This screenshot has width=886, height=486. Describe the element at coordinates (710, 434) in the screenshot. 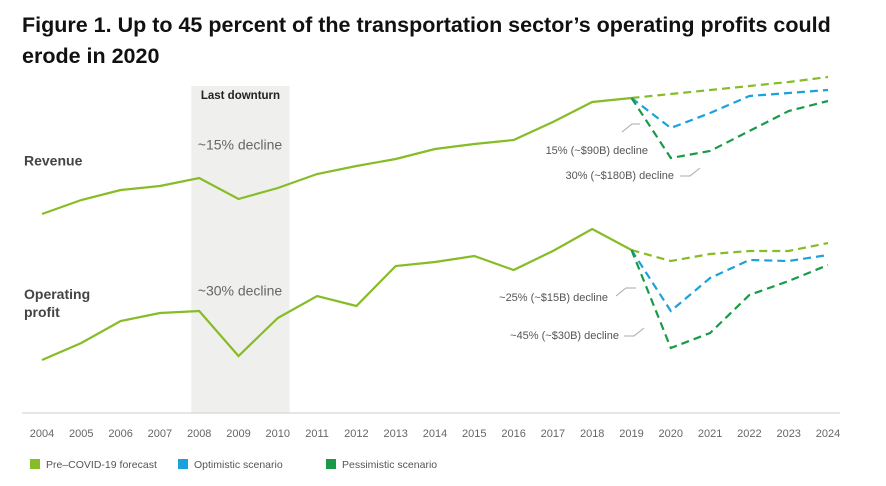

I see `x-tick-label: 2021` at that location.